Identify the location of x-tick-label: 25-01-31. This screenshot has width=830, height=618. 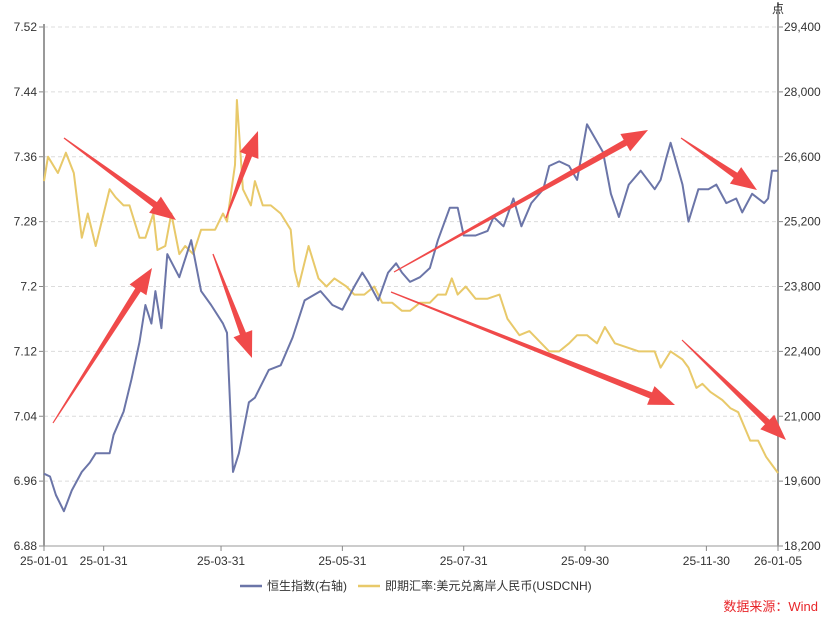
(104, 561).